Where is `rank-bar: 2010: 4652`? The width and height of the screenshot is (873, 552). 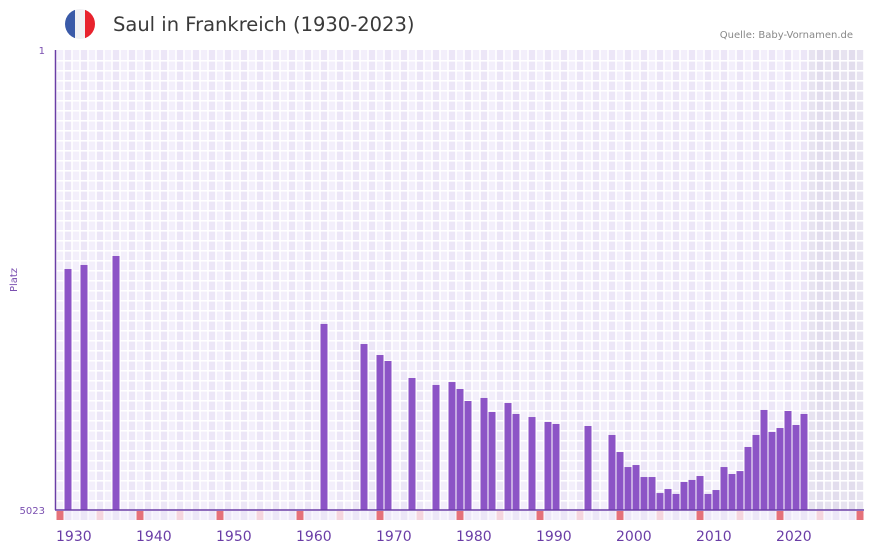
rank-bar: 2010: 4652 is located at coordinates (700, 493).